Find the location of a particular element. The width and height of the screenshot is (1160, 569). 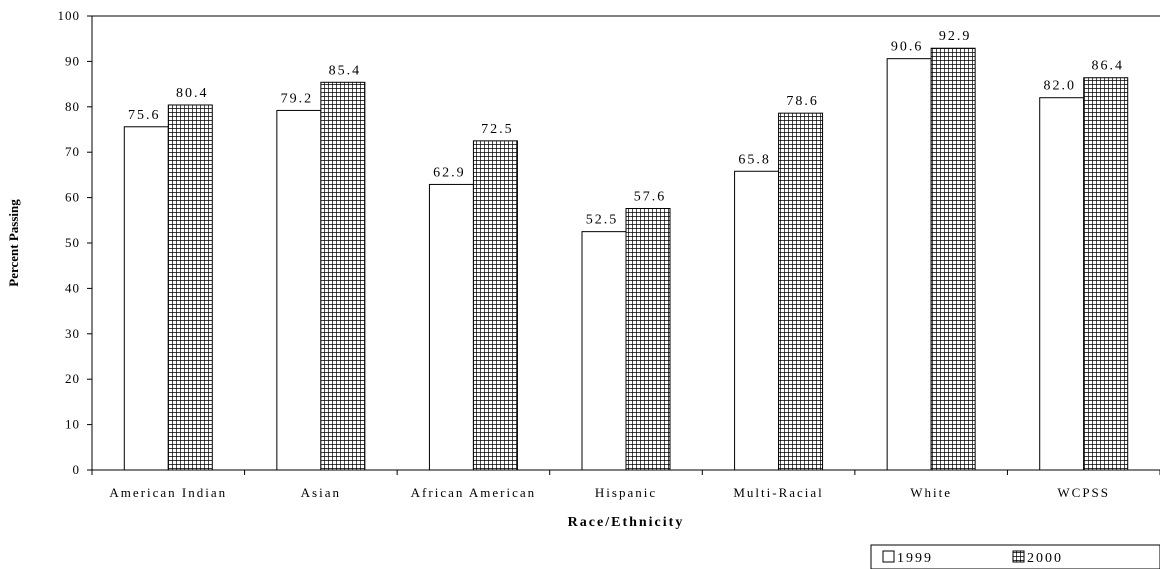

data-label-2000-asian: 85.4 is located at coordinates (345, 70).